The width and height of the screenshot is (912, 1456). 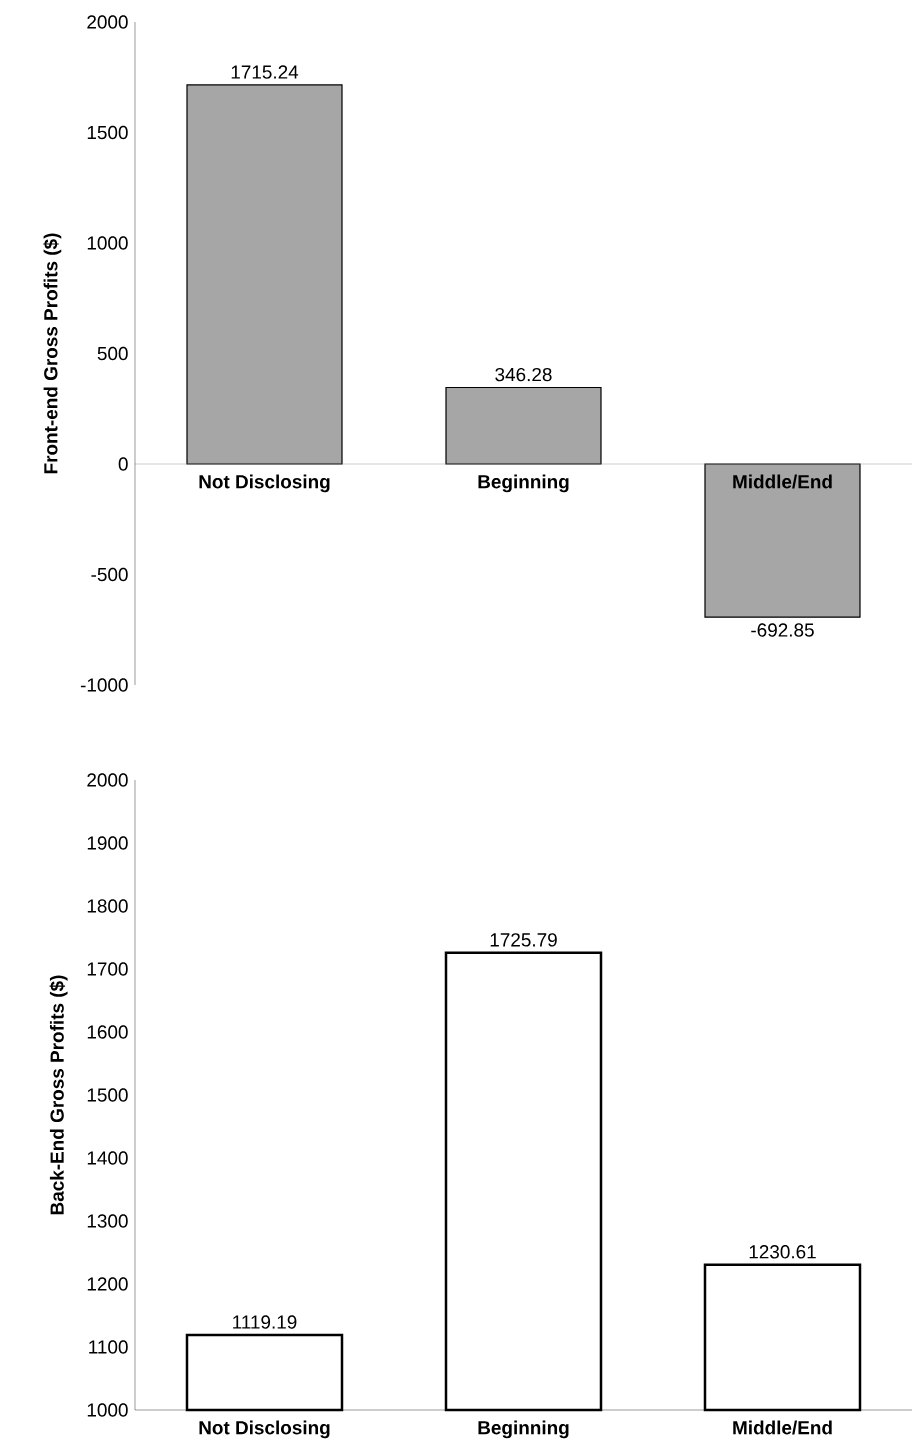 I want to click on data-label: 346.28, so click(x=523, y=374).